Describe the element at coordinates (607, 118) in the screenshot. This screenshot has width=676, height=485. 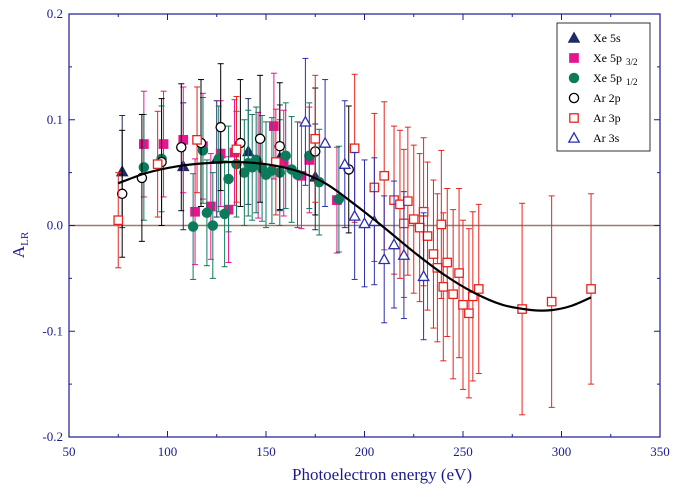
I see `legend-label: Ar 3p` at that location.